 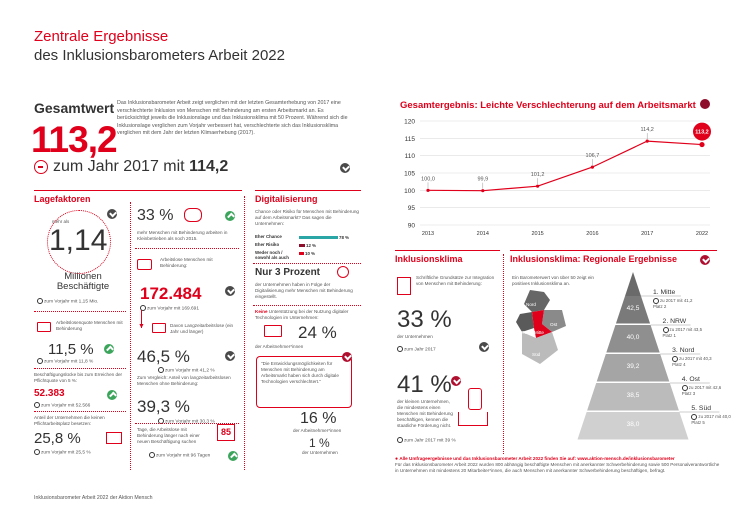 I want to click on calendar-icon, so click(x=159, y=328).